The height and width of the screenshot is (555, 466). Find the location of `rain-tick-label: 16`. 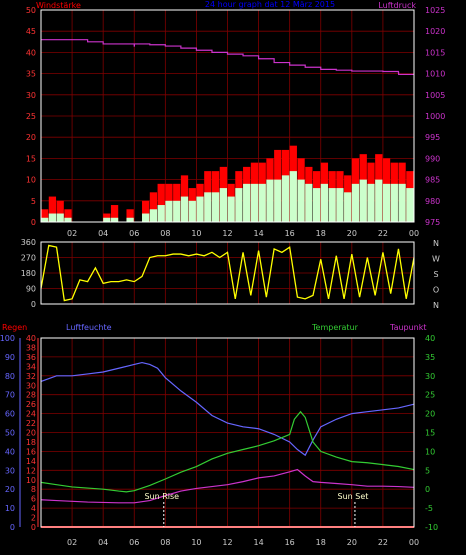

rain-tick-label: 16 is located at coordinates (31, 451).